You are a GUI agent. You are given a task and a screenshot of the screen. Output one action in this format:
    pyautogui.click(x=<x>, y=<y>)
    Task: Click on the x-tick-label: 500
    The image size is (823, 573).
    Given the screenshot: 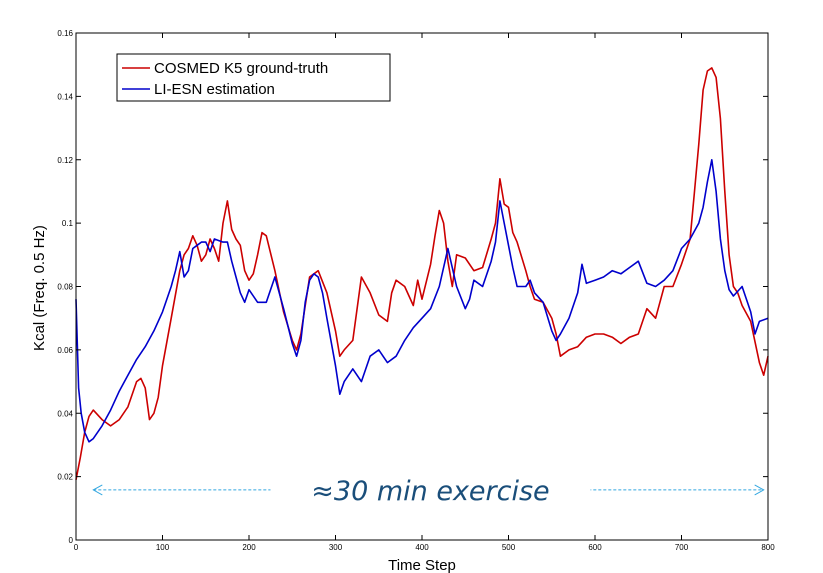 What is the action you would take?
    pyautogui.click(x=509, y=547)
    